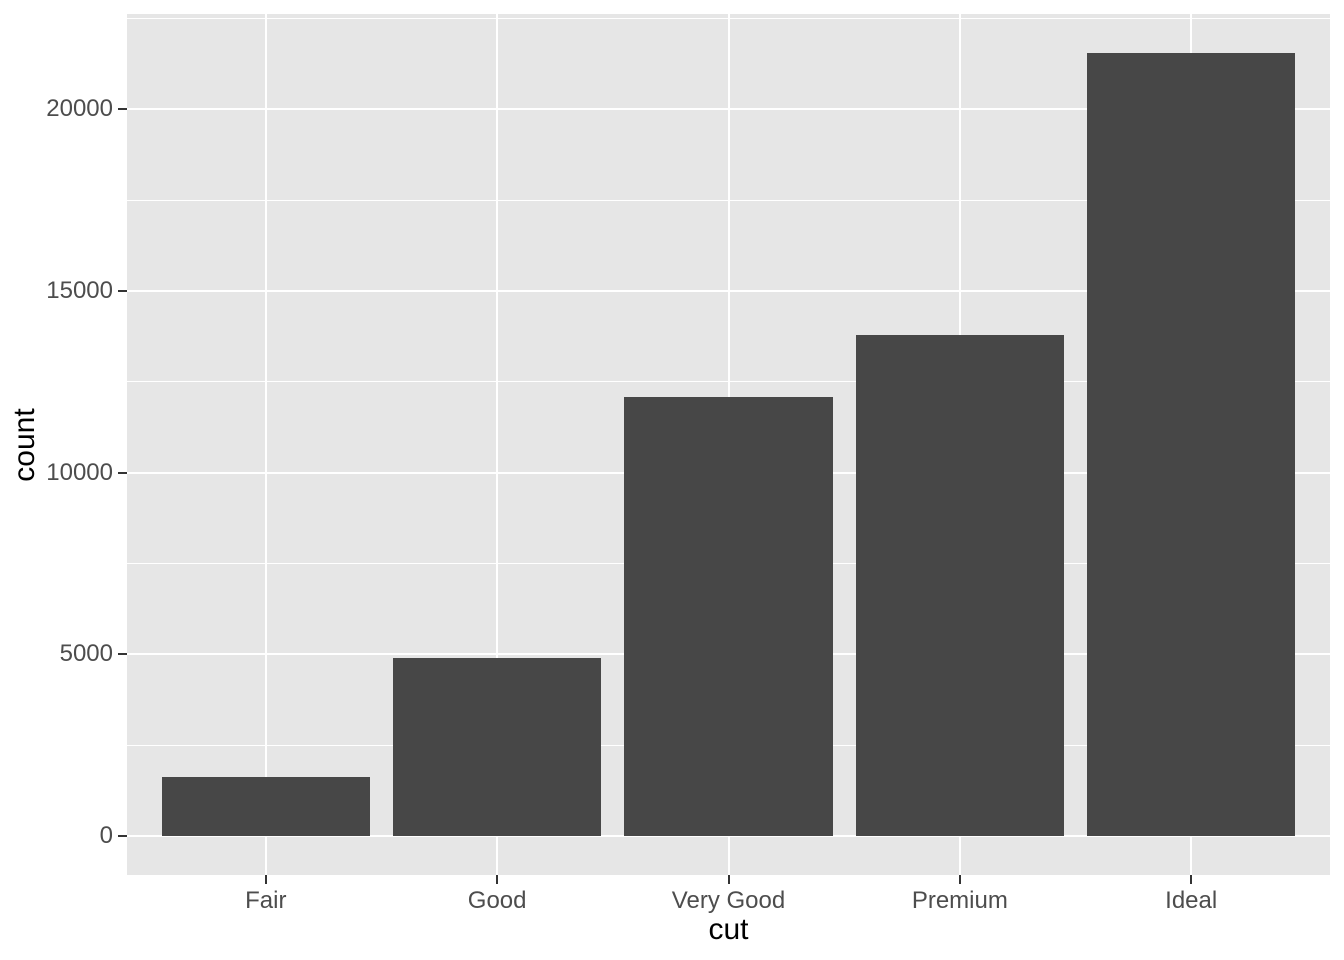  What do you see at coordinates (728, 929) in the screenshot?
I see `x-axis-title: cut` at bounding box center [728, 929].